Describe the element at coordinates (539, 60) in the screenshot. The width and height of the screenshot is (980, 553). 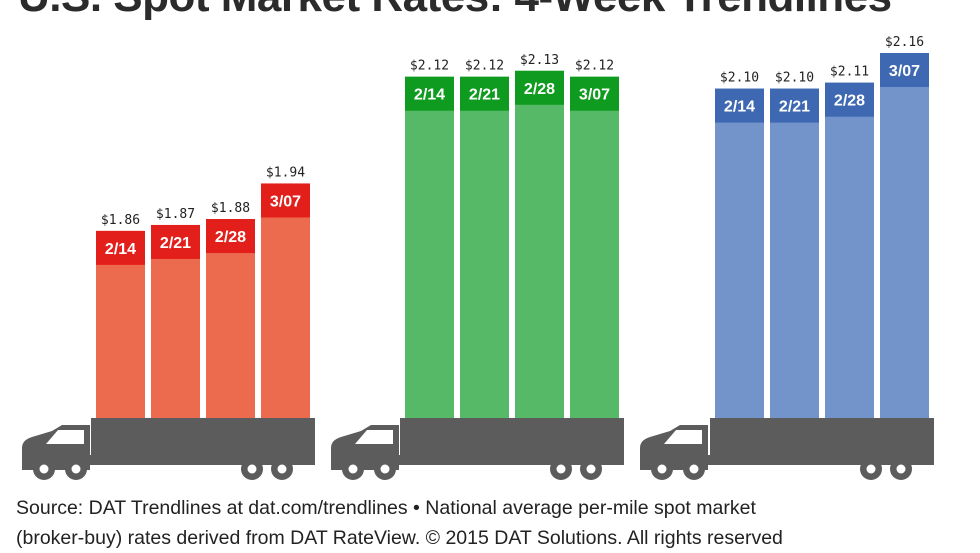
I see `bar-value-label: $2.13` at that location.